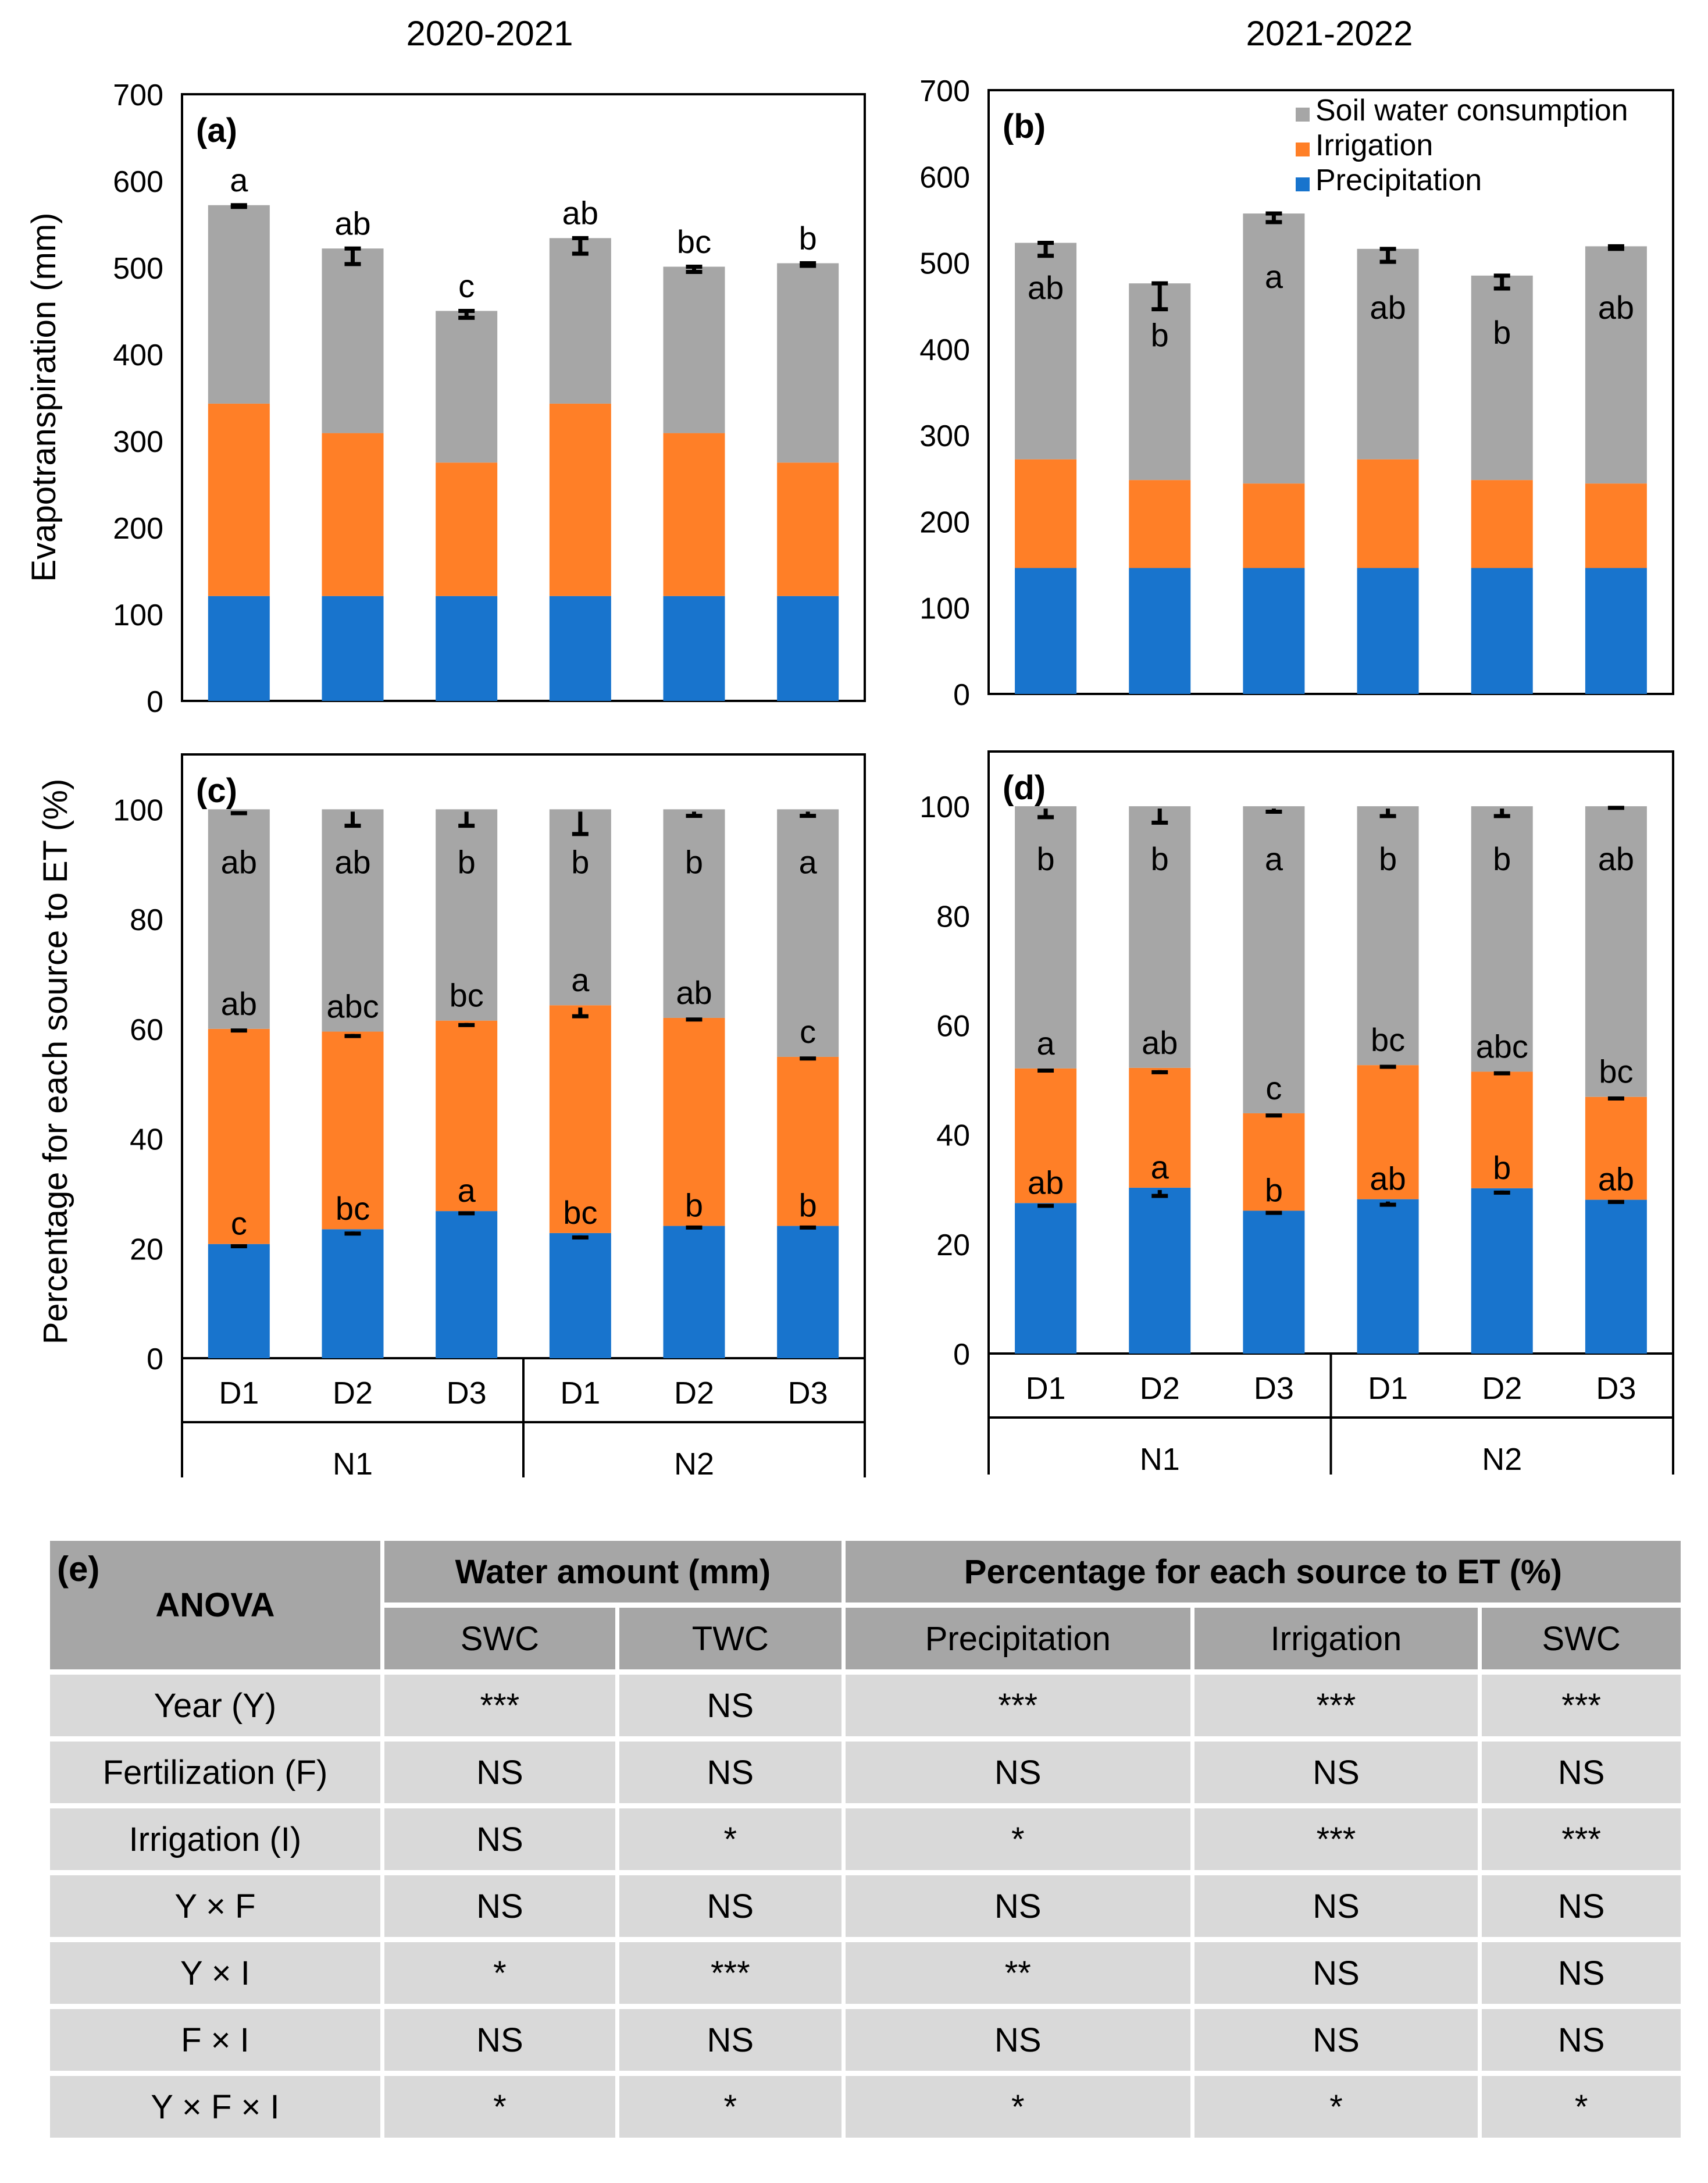  Describe the element at coordinates (694, 241) in the screenshot. I see `significance-letter: bc` at that location.